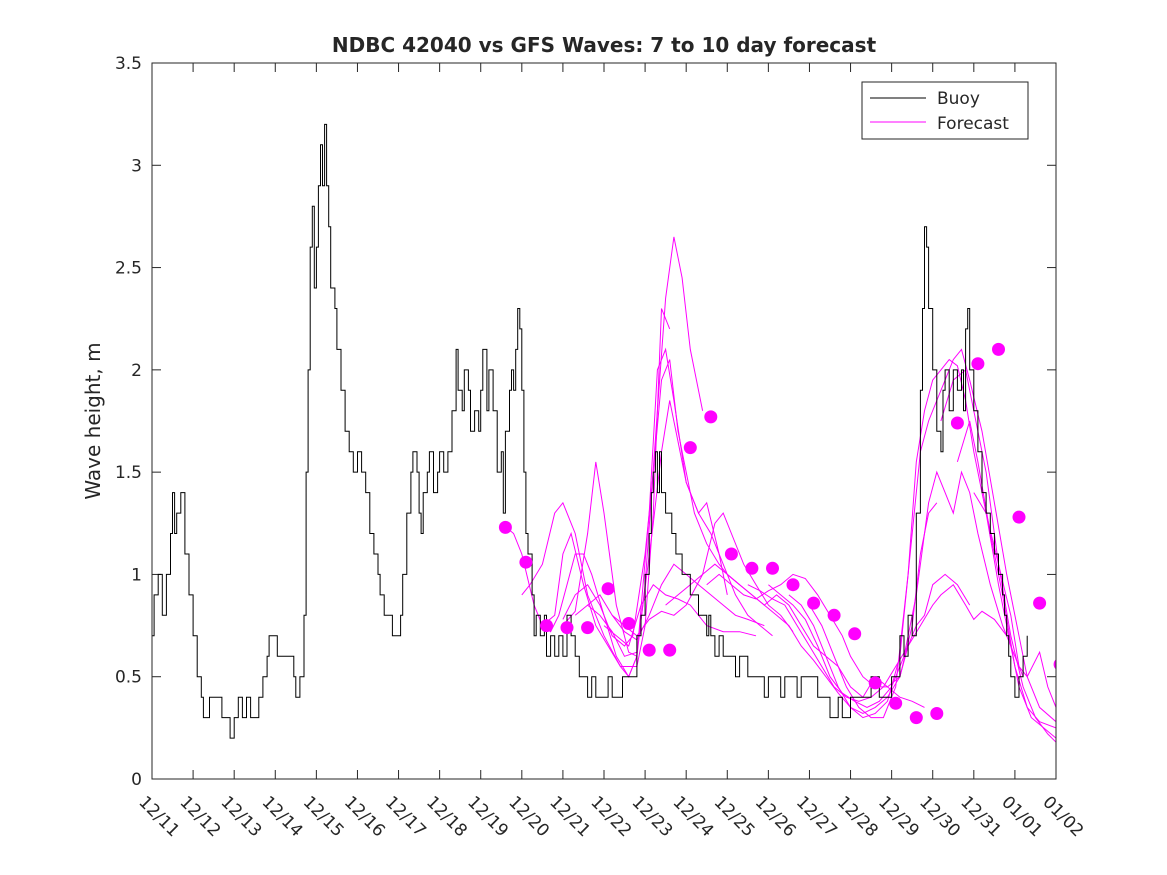 The image size is (1167, 875). Describe the element at coordinates (939, 816) in the screenshot. I see `x-tick-label: 12/30` at that location.